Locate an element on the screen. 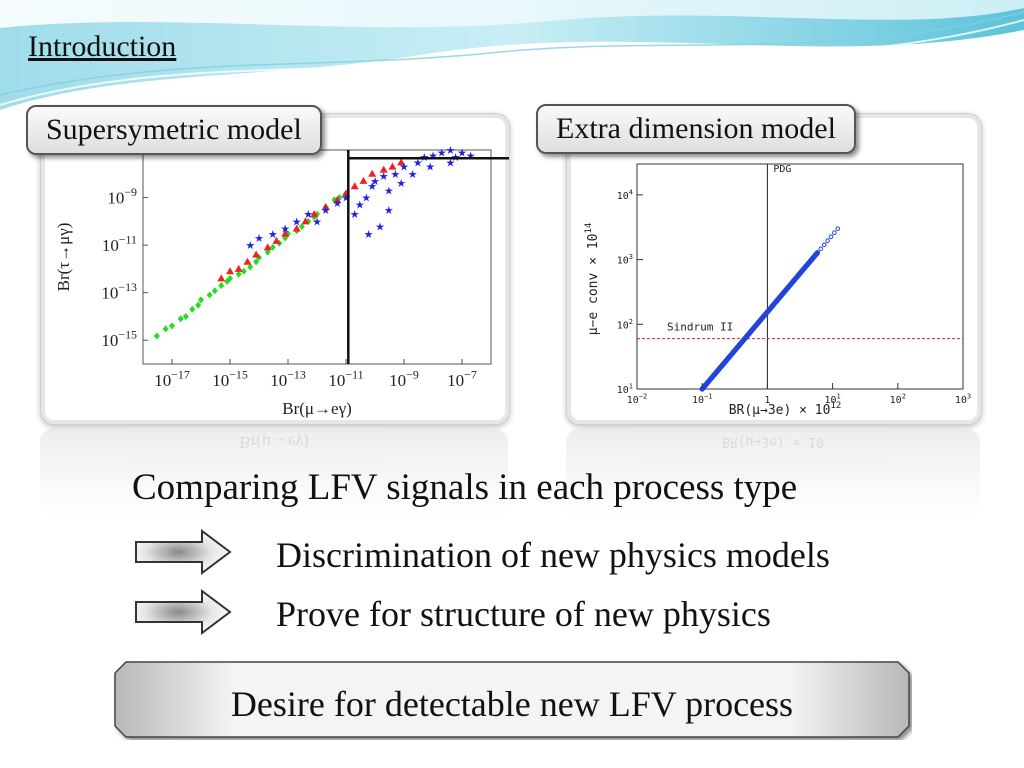 This screenshot has width=1024, height=768. right-x-tick-label: 10² is located at coordinates (898, 400).